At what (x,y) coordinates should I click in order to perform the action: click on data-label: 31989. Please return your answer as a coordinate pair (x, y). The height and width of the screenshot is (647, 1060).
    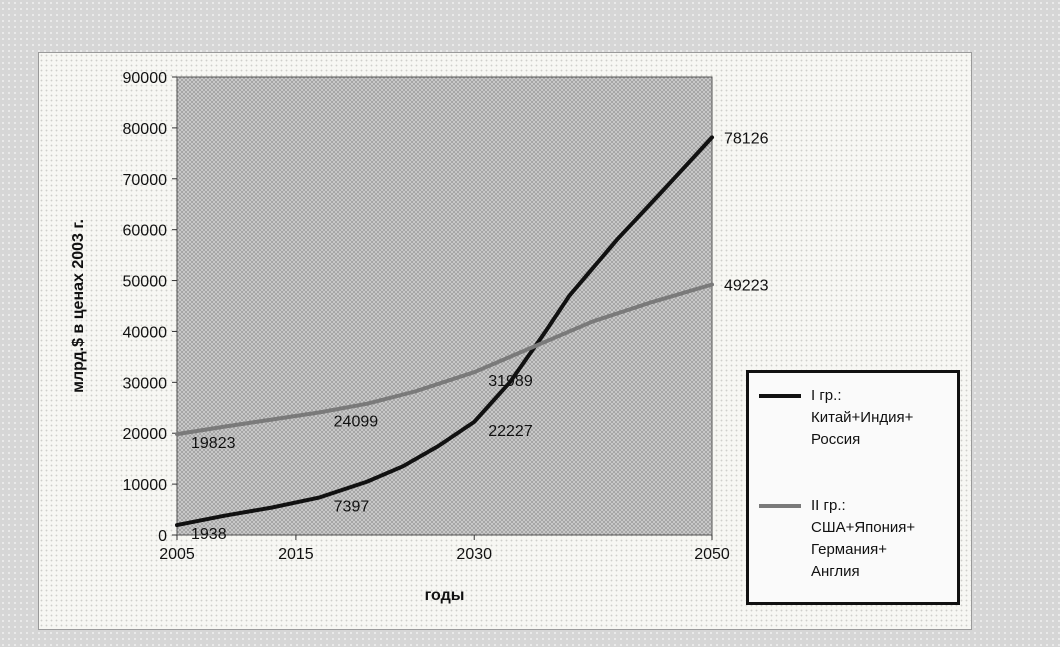
    Looking at the image, I should click on (510, 381).